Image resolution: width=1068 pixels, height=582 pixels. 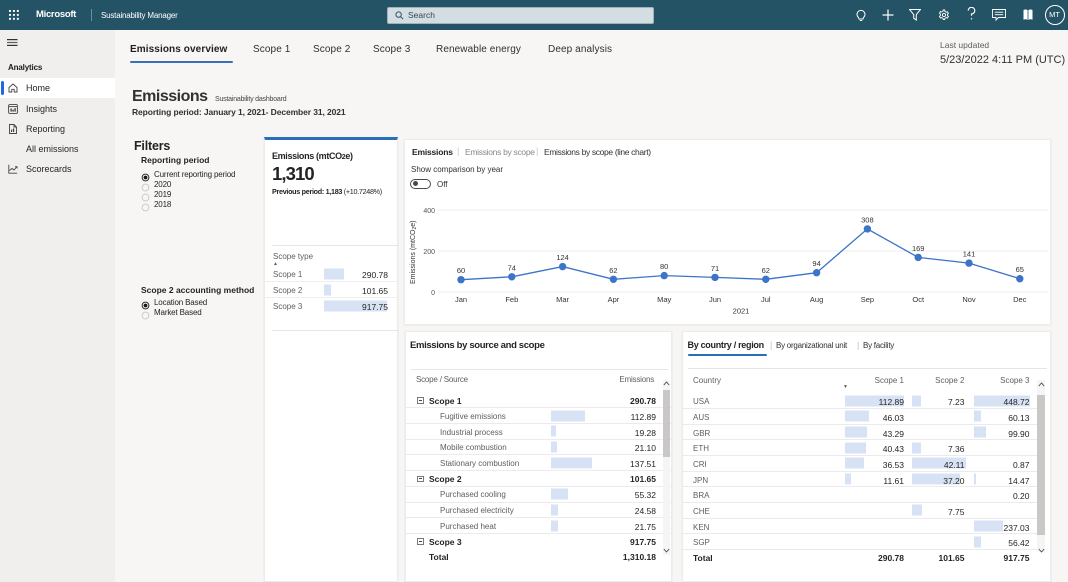 What do you see at coordinates (562, 299) in the screenshot?
I see `svg-text: Mar` at bounding box center [562, 299].